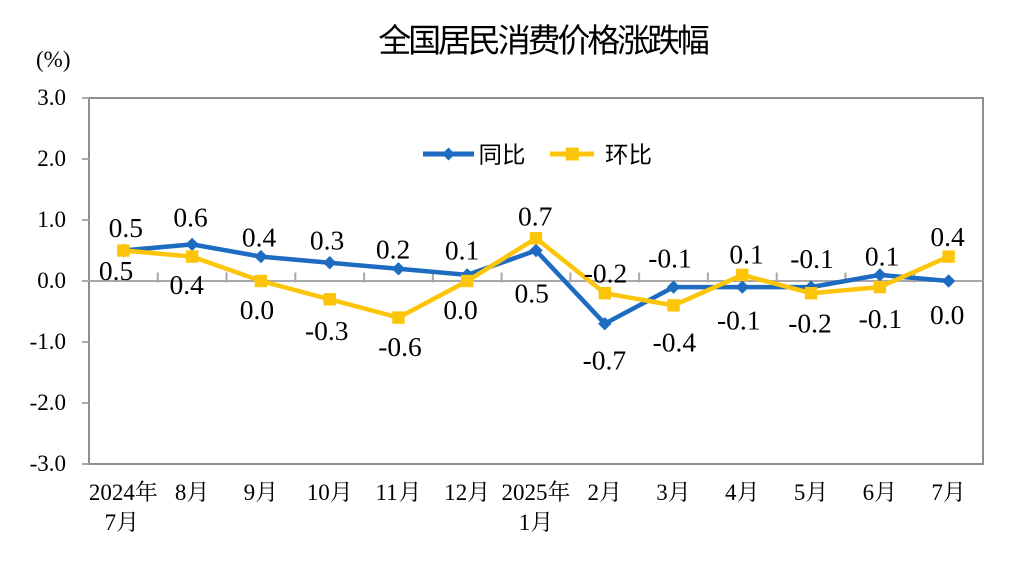 This screenshot has width=1024, height=587. What do you see at coordinates (535, 216) in the screenshot?
I see `svg-text: 0.7` at bounding box center [535, 216].